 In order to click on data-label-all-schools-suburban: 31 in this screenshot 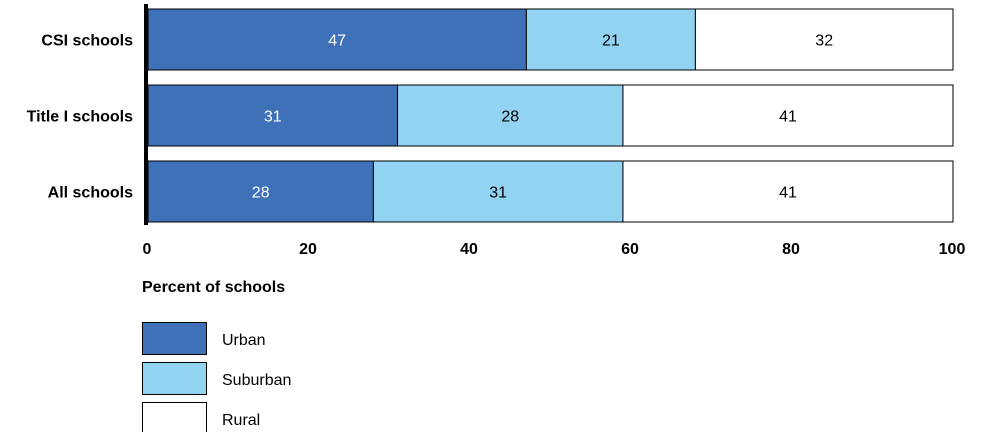, I will do `click(498, 193)`.